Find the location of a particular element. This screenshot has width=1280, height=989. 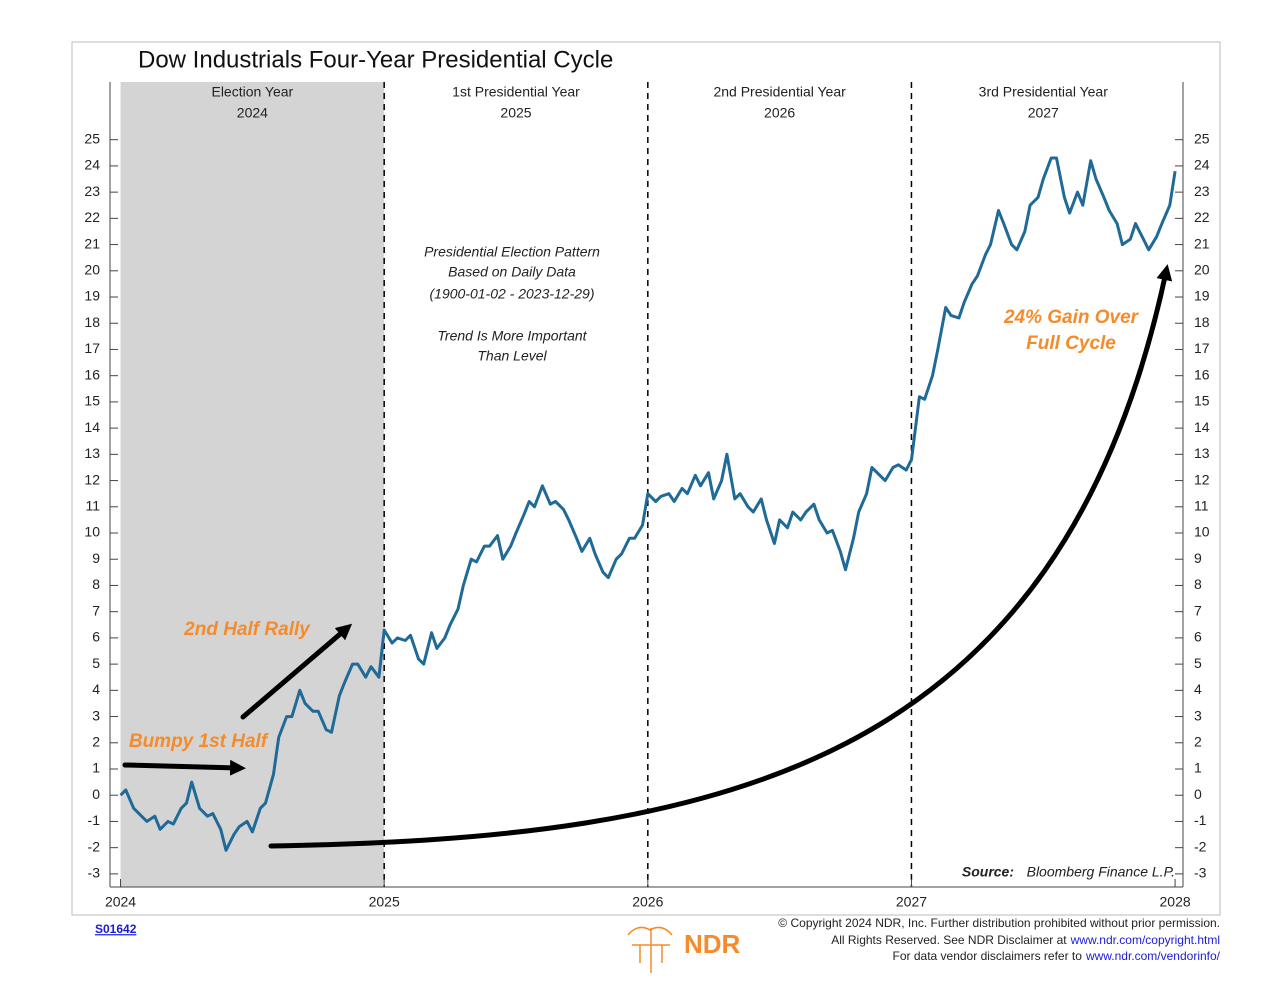

logo-icon is located at coordinates (650, 949).